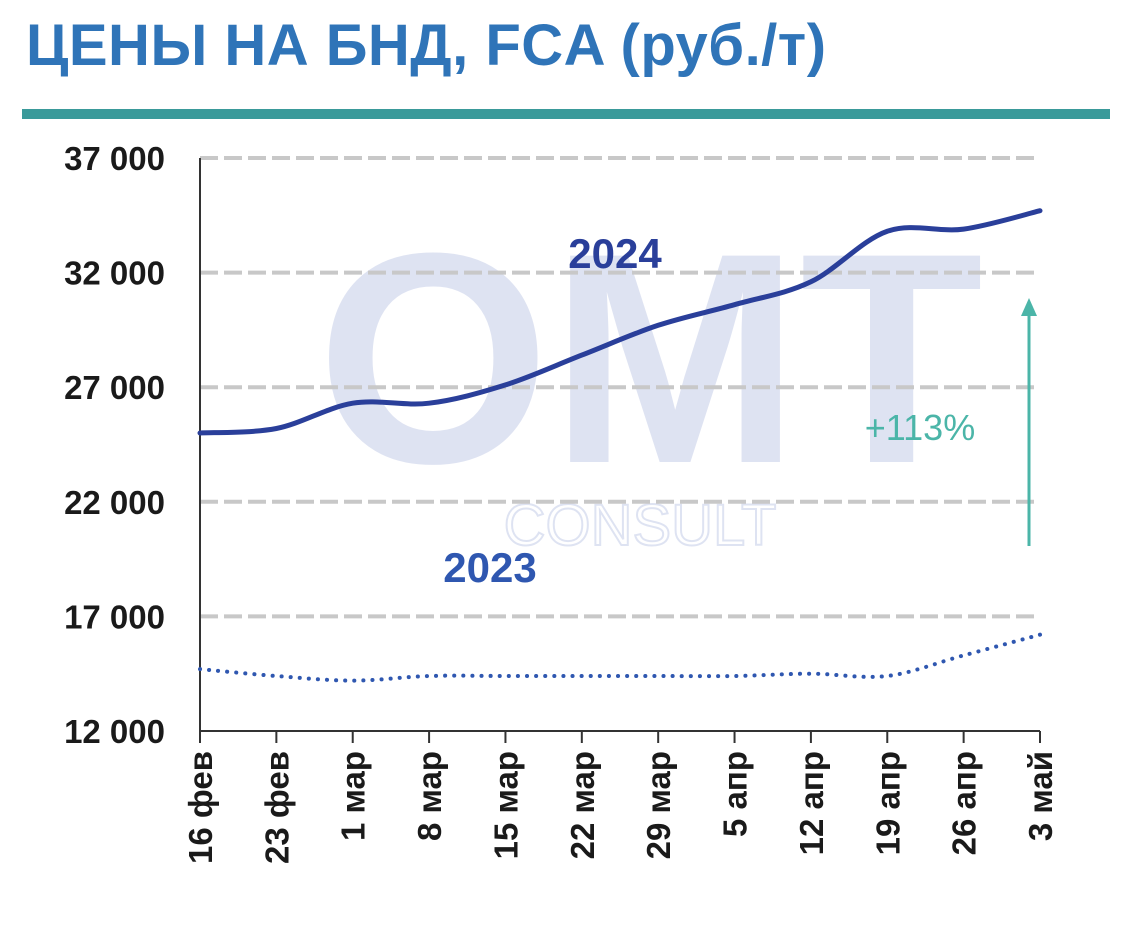  I want to click on title-divider, so click(566, 114).